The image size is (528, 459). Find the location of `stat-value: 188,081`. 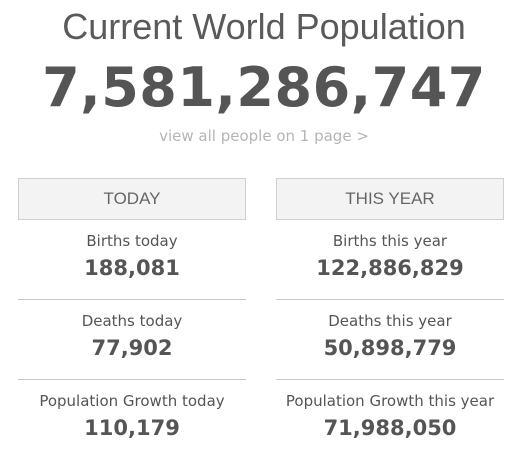

stat-value: 188,081 is located at coordinates (132, 268).